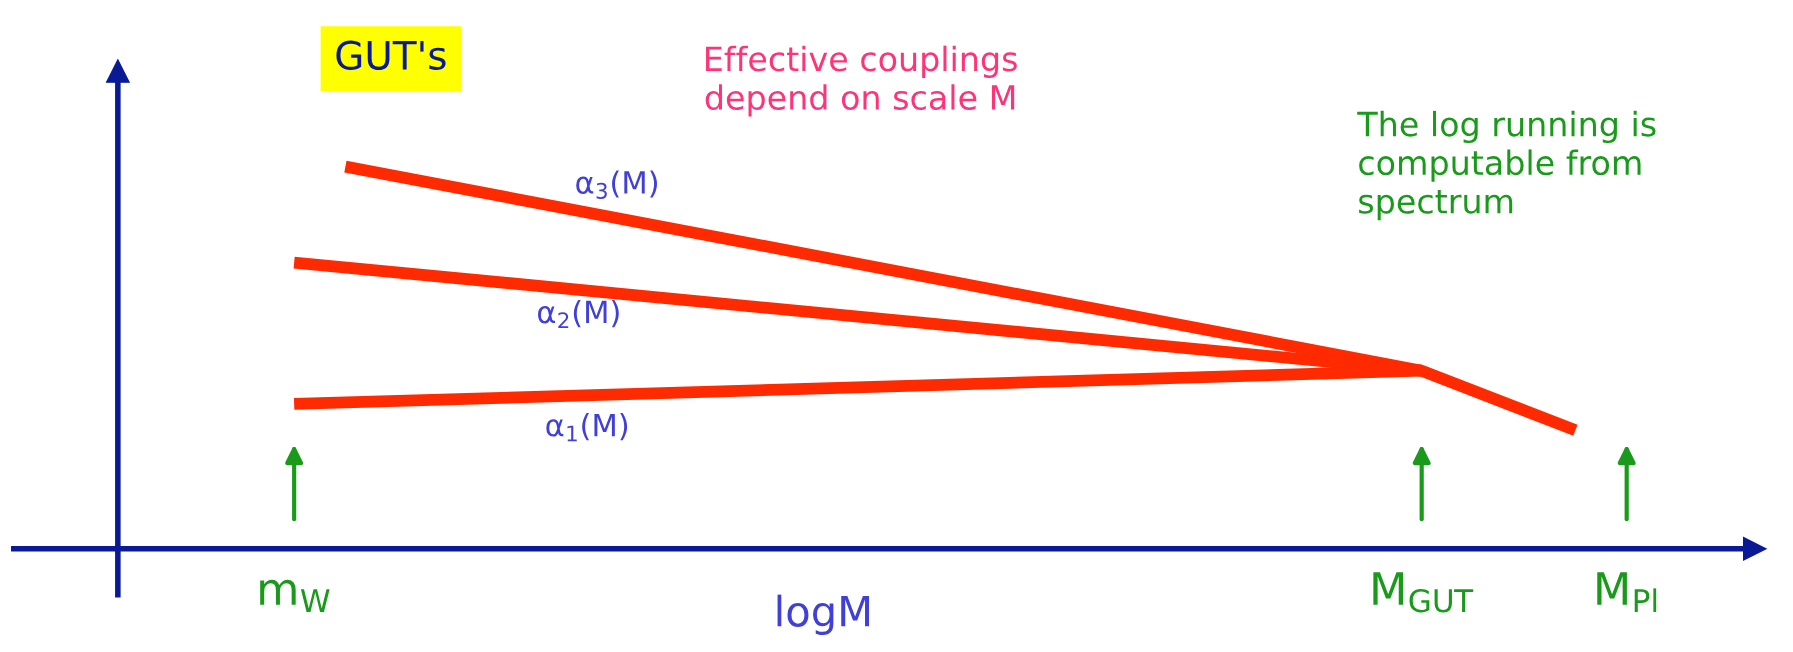 This screenshot has width=1793, height=652. Describe the element at coordinates (587, 427) in the screenshot. I see `series-label: α$_{1}$(M)` at that location.